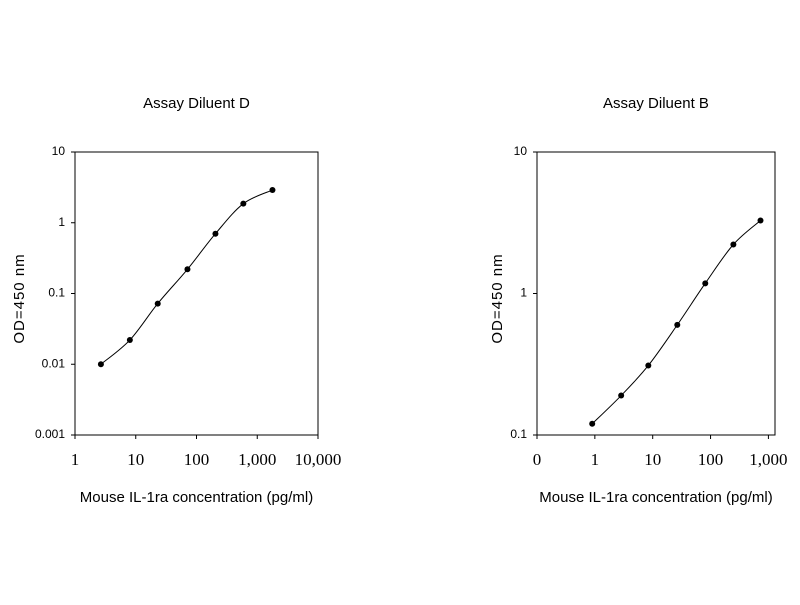  I want to click on chart-title: Assay Diluent D, so click(196, 103).